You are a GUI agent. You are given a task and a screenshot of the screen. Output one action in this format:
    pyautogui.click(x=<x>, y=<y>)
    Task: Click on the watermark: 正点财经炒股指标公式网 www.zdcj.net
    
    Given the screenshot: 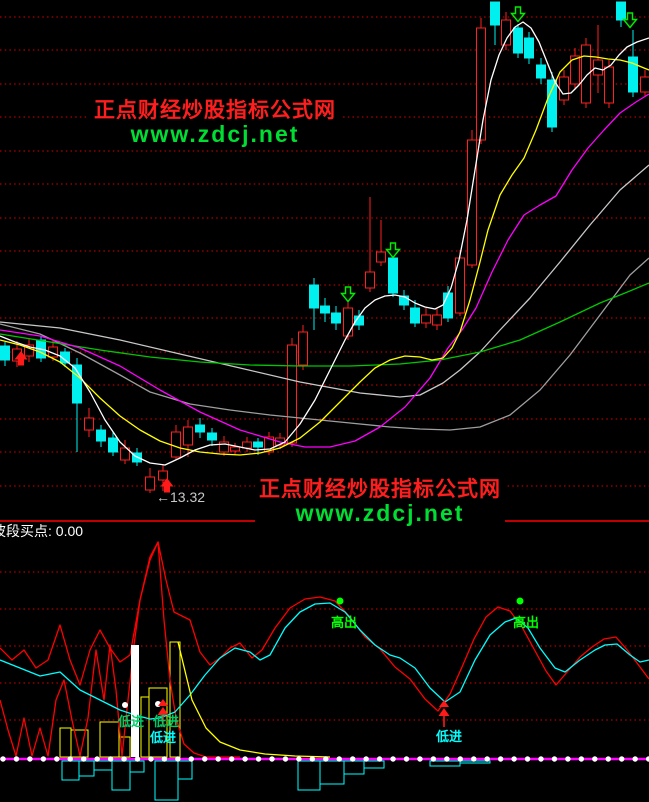 What is the action you would take?
    pyautogui.click(x=380, y=502)
    